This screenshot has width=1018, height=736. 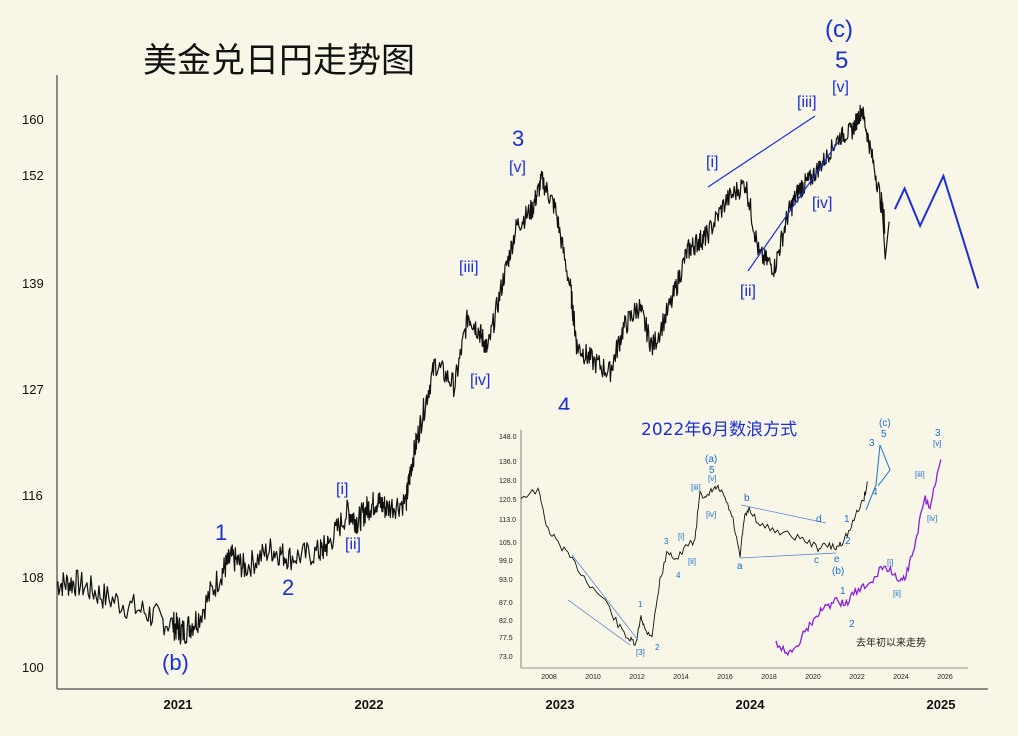 I want to click on inset-label-piii: [iii], so click(x=920, y=474).